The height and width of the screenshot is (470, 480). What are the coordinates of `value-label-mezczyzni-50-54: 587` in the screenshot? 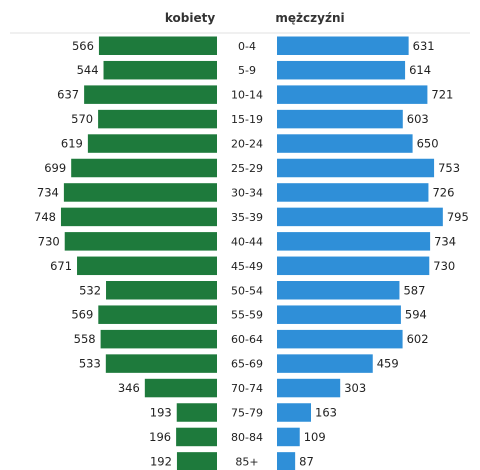 It's located at (414, 290).